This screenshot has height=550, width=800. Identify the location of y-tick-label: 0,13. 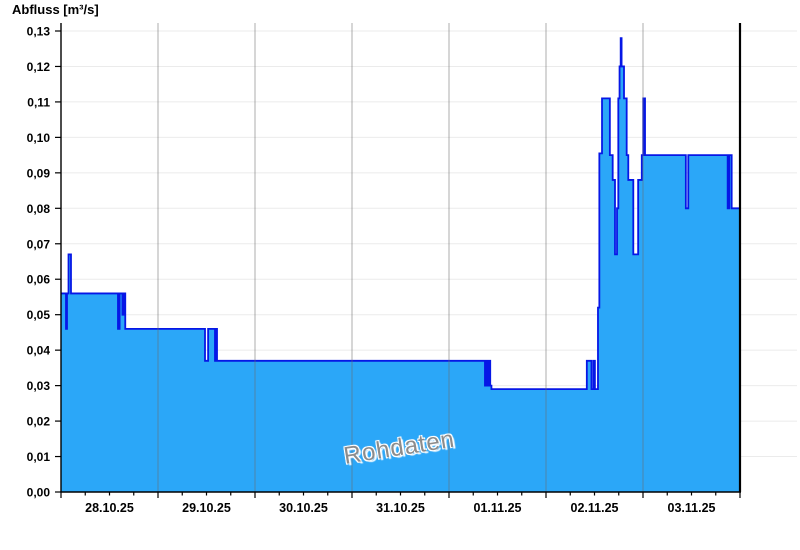
(39, 32).